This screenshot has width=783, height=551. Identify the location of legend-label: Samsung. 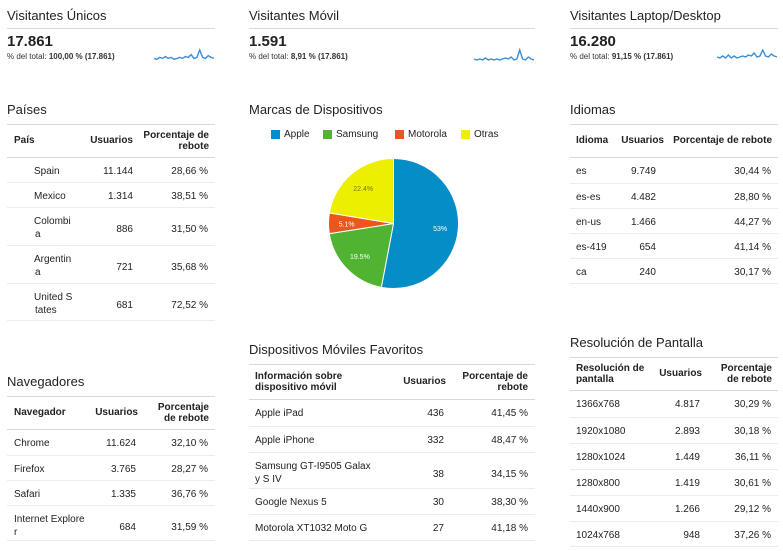
(357, 134).